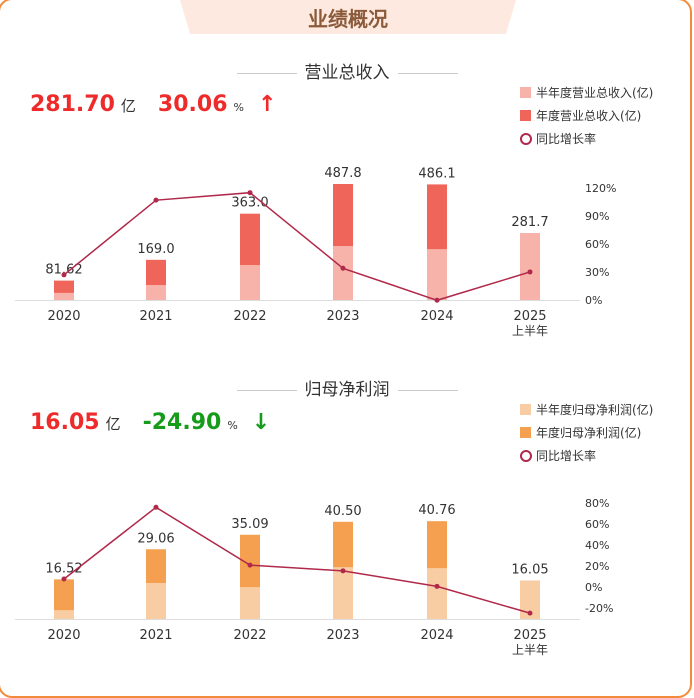 The height and width of the screenshot is (698, 694). I want to click on legend-item: 年度营业总收入(亿), so click(586, 115).